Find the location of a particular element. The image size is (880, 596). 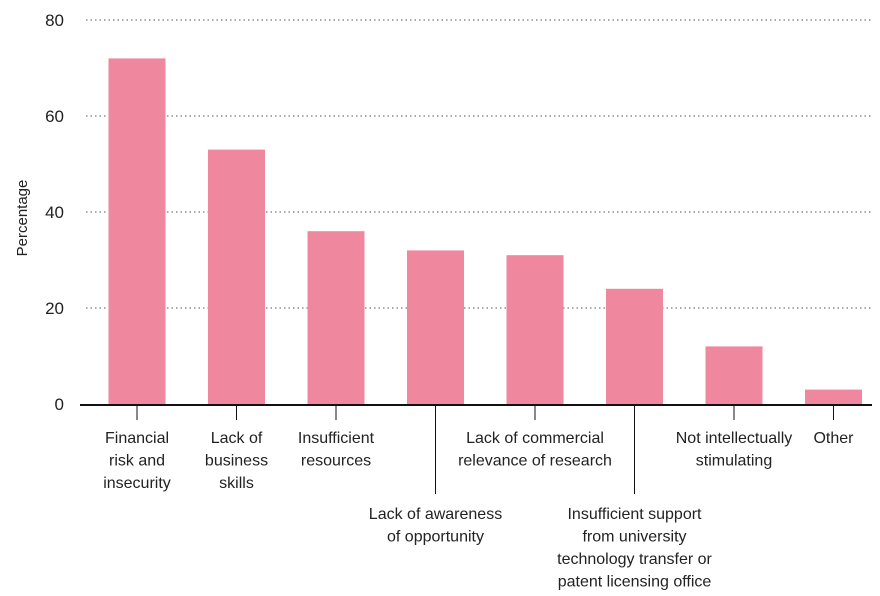

y-axis-label: Percentage is located at coordinates (22, 218).